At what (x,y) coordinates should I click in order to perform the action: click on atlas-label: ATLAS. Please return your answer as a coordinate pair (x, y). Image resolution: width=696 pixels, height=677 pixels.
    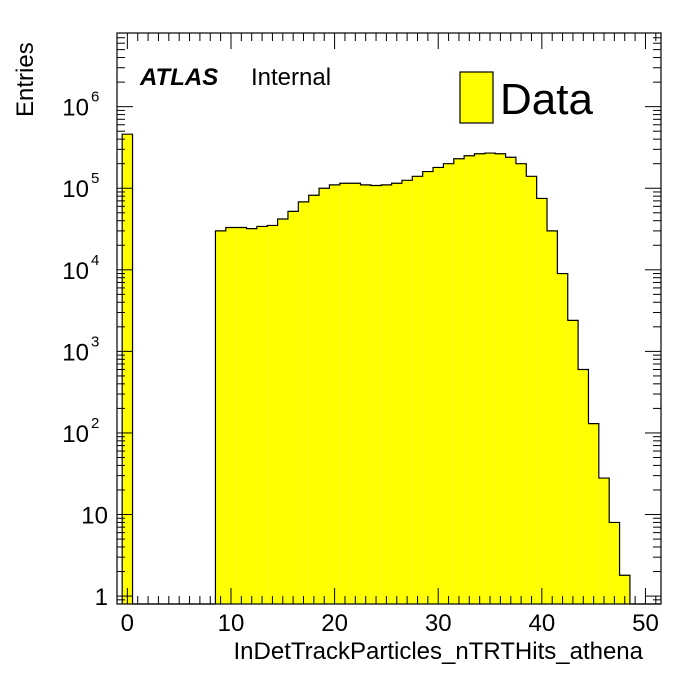
    Looking at the image, I should click on (178, 77).